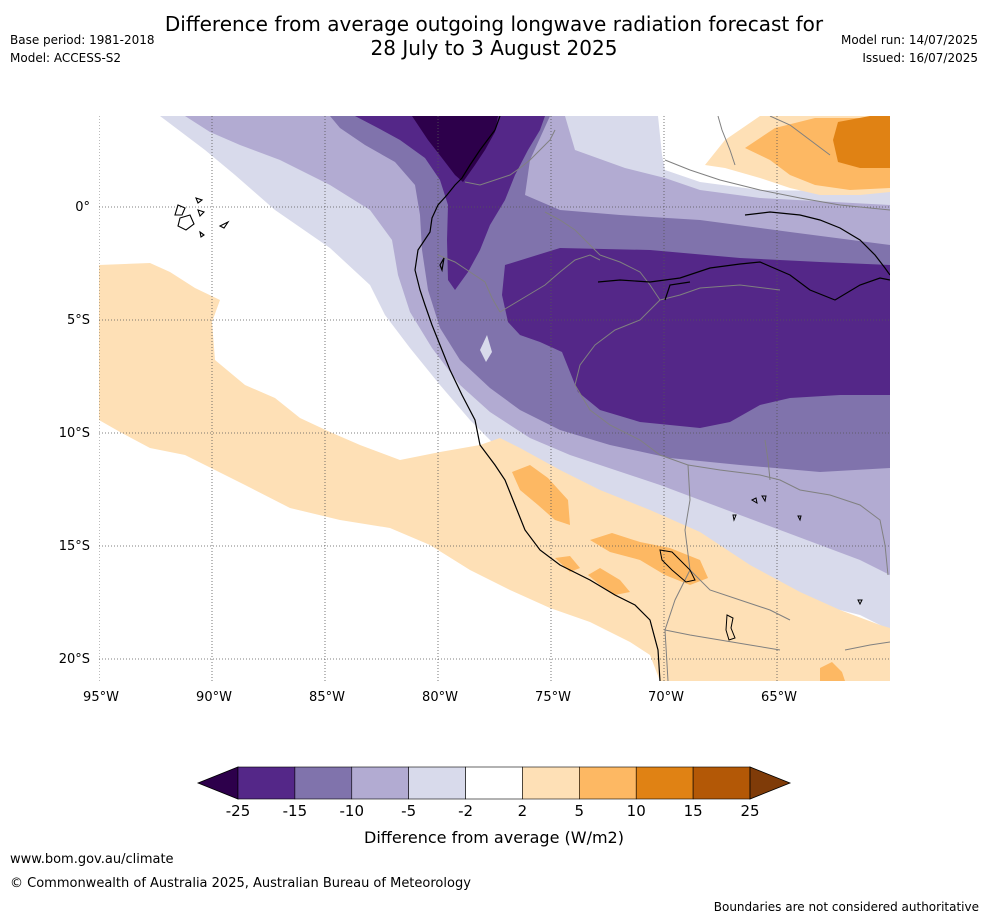 The height and width of the screenshot is (919, 988). What do you see at coordinates (861, 142) in the screenshot?
I see `anomaly-zone-dark-orange-northeast` at bounding box center [861, 142].